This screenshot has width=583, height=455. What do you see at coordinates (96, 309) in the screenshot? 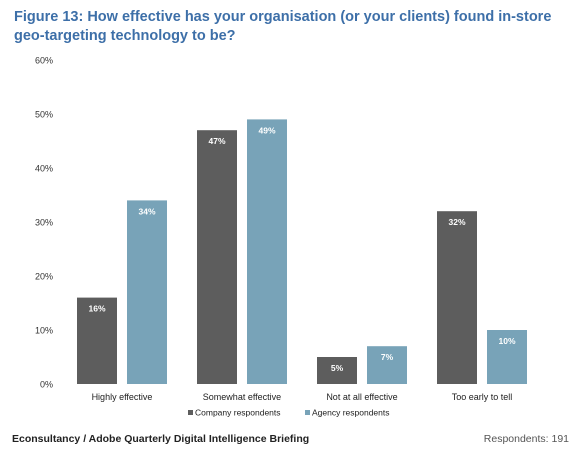
I see `bar-value-label: 16%` at bounding box center [96, 309].